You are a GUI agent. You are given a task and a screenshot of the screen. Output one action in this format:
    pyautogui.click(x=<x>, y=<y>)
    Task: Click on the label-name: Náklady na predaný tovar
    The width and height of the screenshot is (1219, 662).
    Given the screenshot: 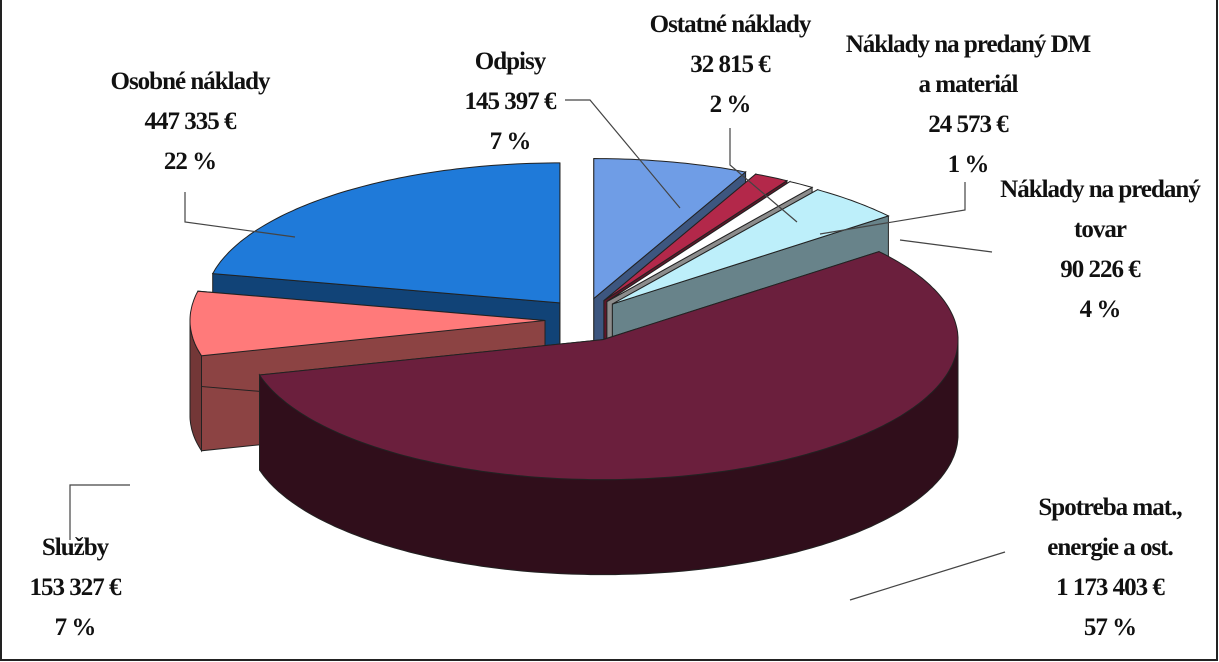 What is the action you would take?
    pyautogui.click(x=1100, y=209)
    